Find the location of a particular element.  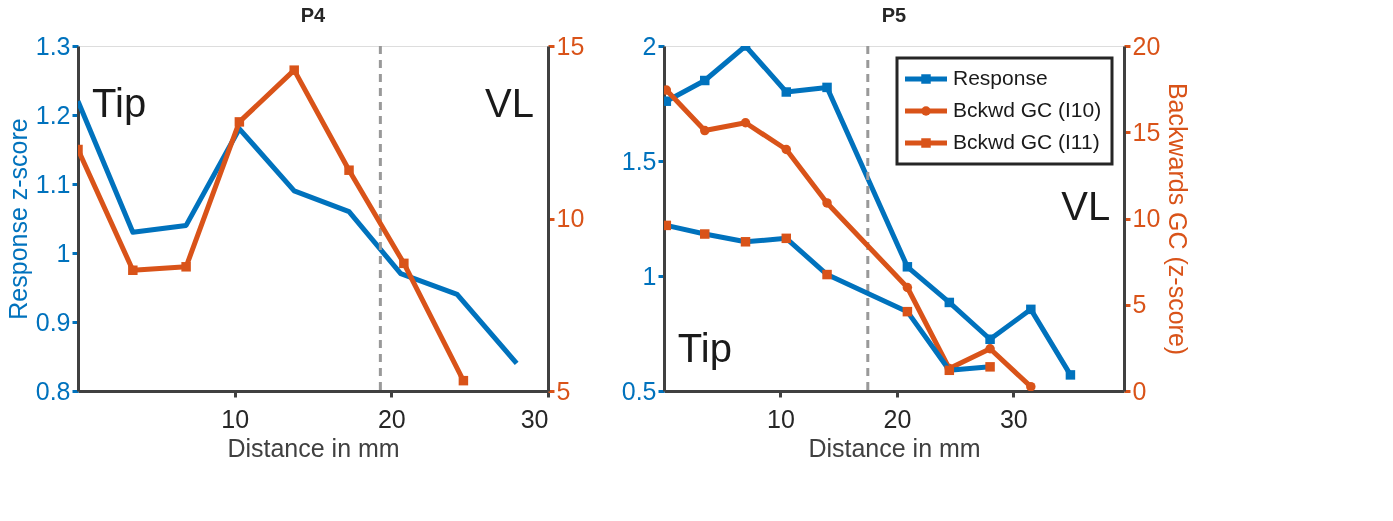

y-tick-label: 1.5 is located at coordinates (639, 160).